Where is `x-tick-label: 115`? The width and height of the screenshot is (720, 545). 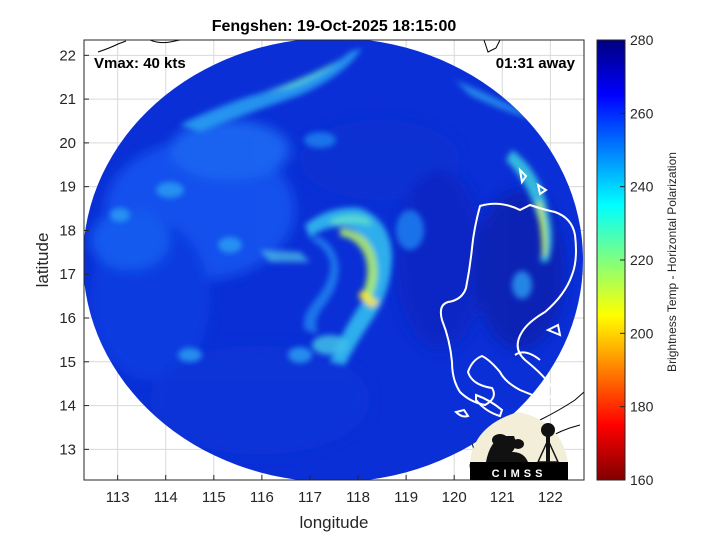
x-tick-label: 115 is located at coordinates (214, 497).